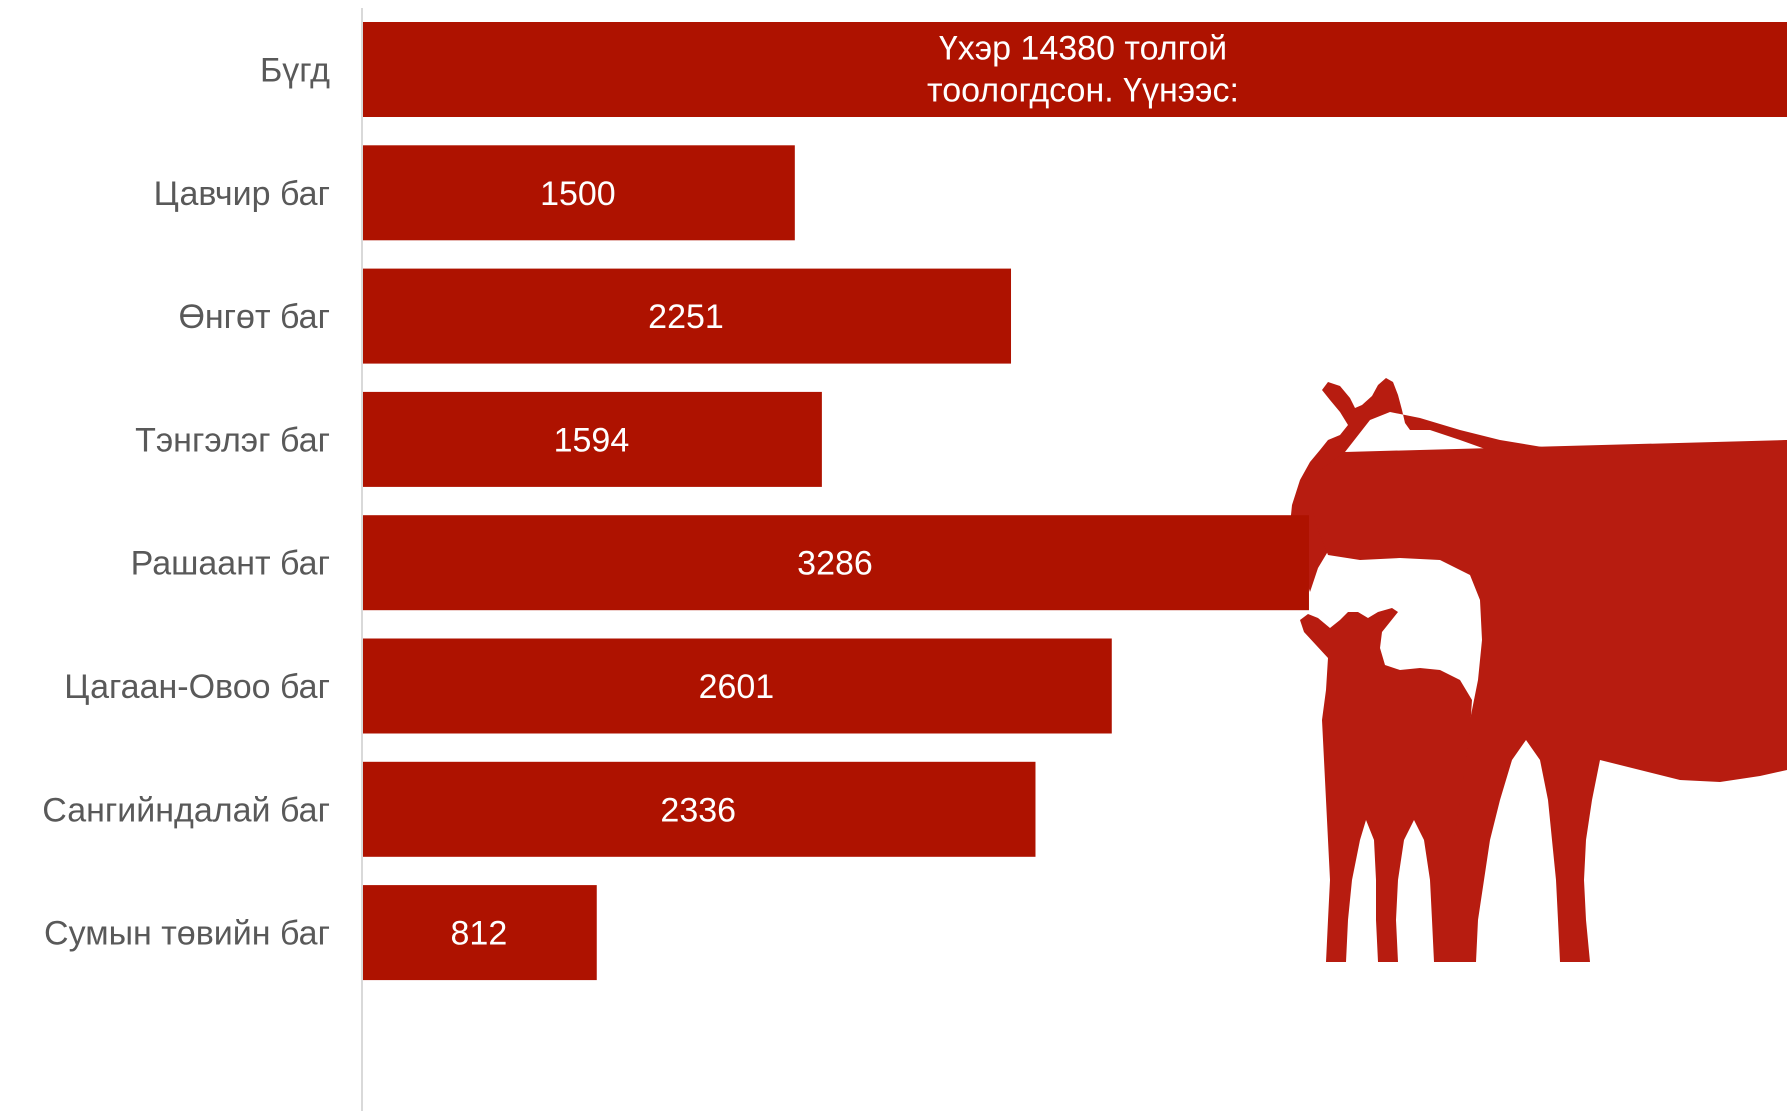 The width and height of the screenshot is (1787, 1111). What do you see at coordinates (1075, 69) in the screenshot?
I see `bar-total` at bounding box center [1075, 69].